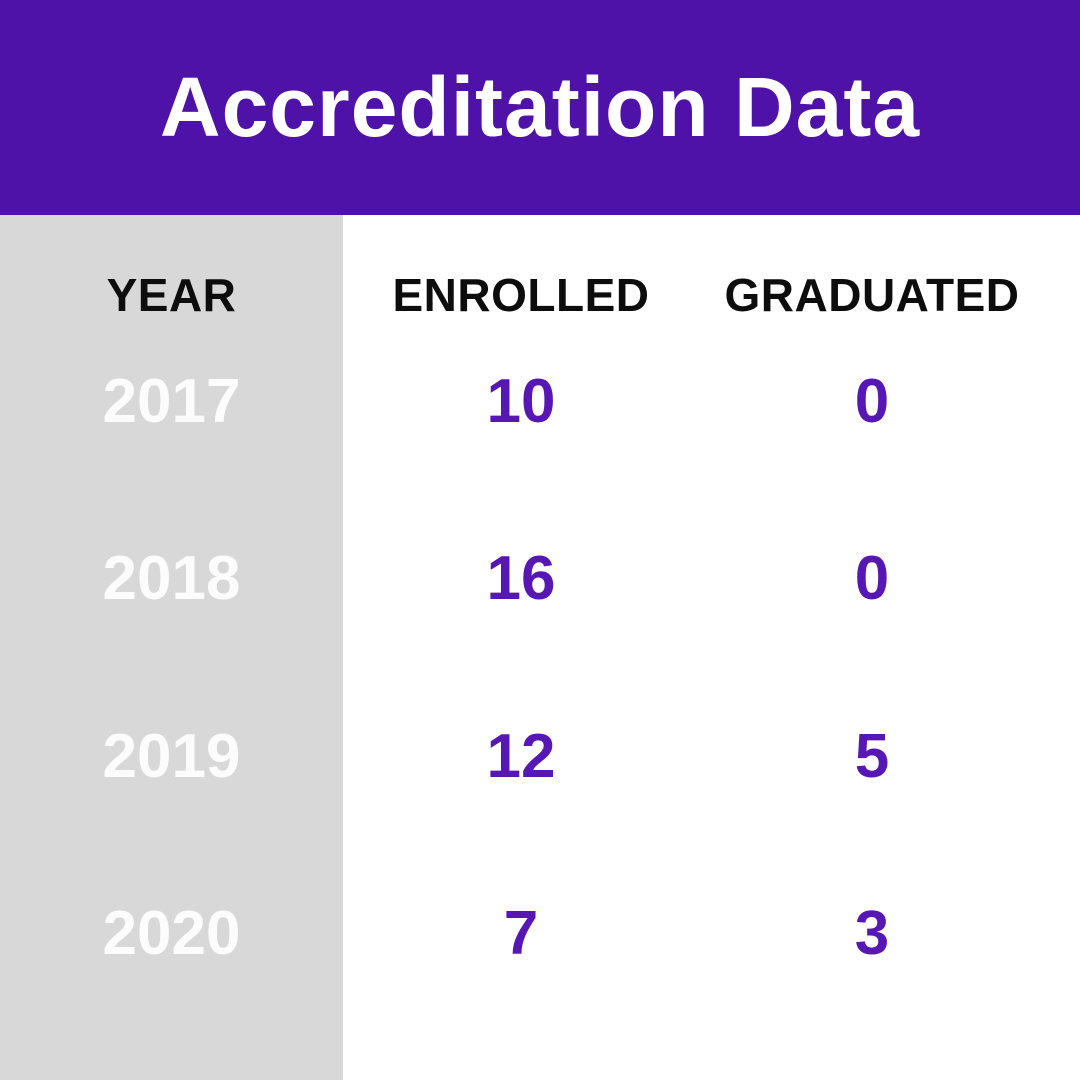 Image resolution: width=1080 pixels, height=1080 pixels. What do you see at coordinates (171, 295) in the screenshot?
I see `column-header-year: YEAR` at bounding box center [171, 295].